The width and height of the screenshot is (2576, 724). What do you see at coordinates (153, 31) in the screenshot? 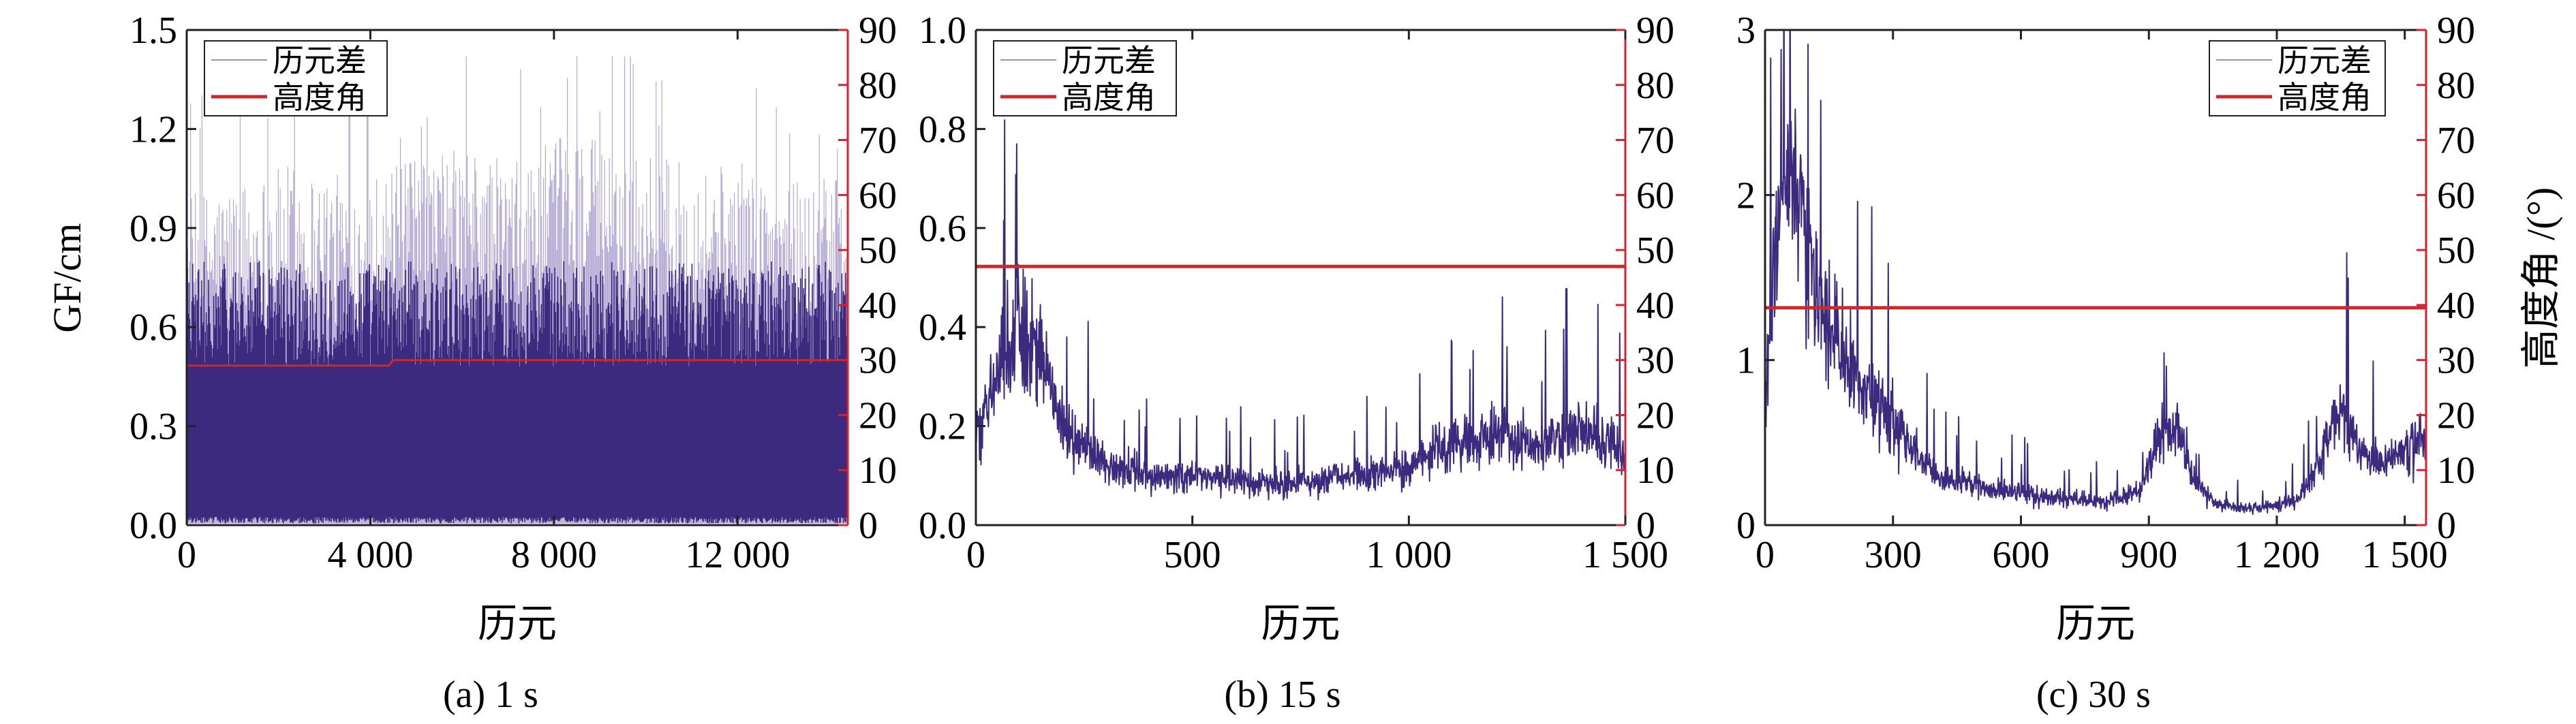
I see `y-tick-label: 1.5` at bounding box center [153, 31].